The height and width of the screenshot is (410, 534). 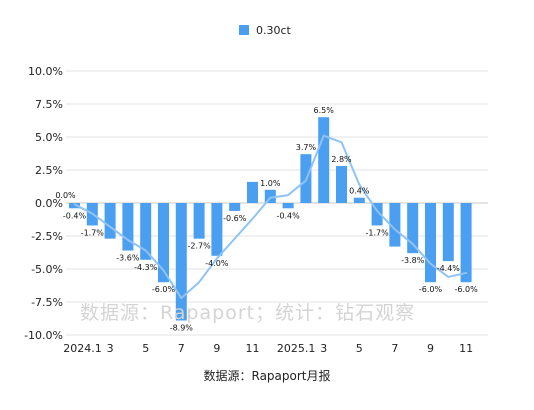 I want to click on source-caption: 数据源：Rapaport月报, so click(x=267, y=375).